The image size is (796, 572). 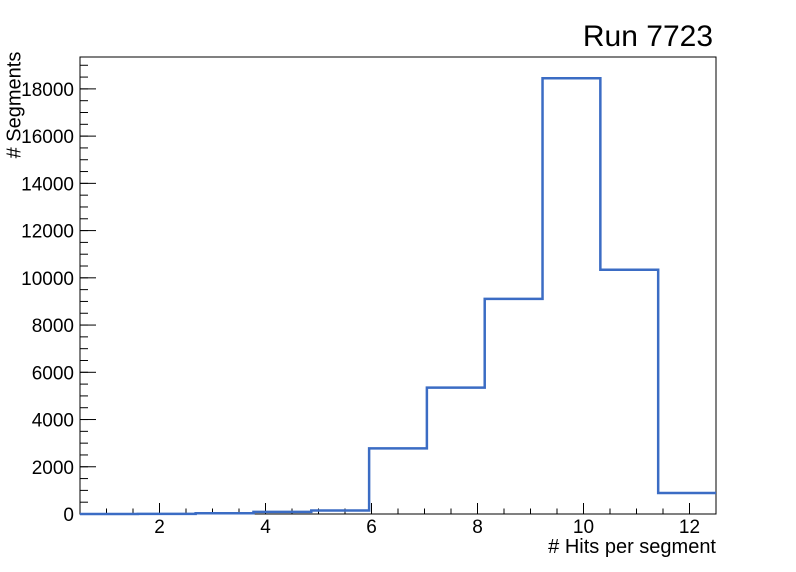 What do you see at coordinates (47, 184) in the screenshot?
I see `y-tick-label: 14000` at bounding box center [47, 184].